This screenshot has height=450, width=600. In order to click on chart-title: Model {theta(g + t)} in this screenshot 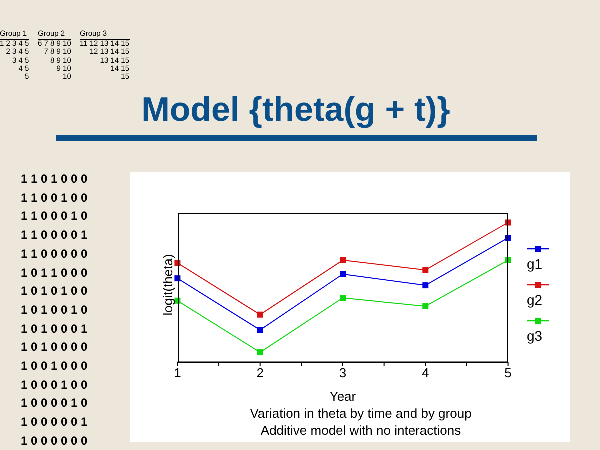, I will do `click(296, 110)`.